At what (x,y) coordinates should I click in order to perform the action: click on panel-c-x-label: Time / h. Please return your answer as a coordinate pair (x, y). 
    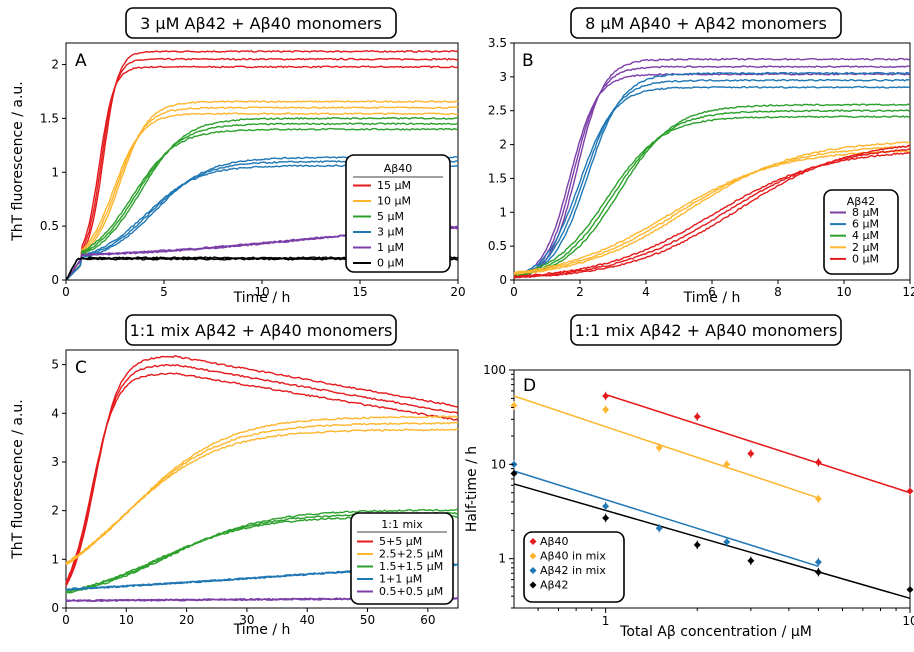
    Looking at the image, I should click on (262, 630).